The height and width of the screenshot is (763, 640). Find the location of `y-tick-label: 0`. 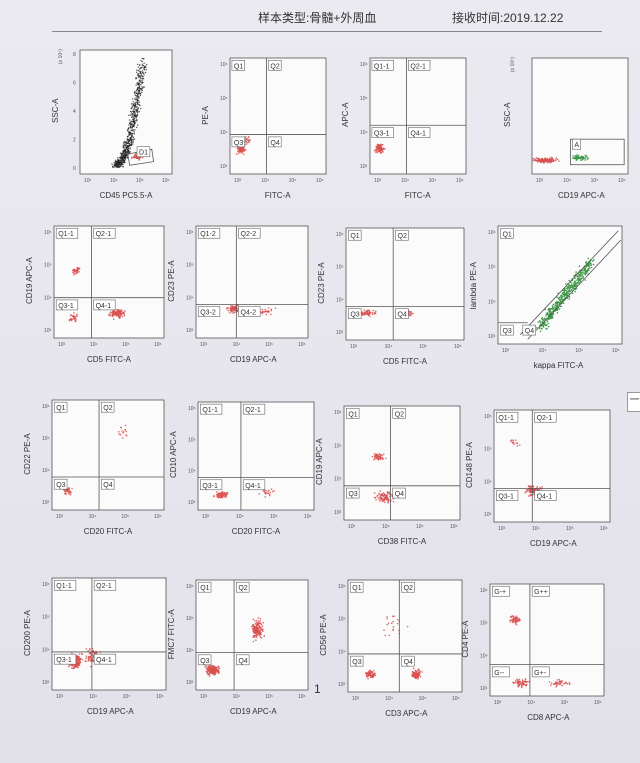

y-tick-label: 0 is located at coordinates (74, 169).